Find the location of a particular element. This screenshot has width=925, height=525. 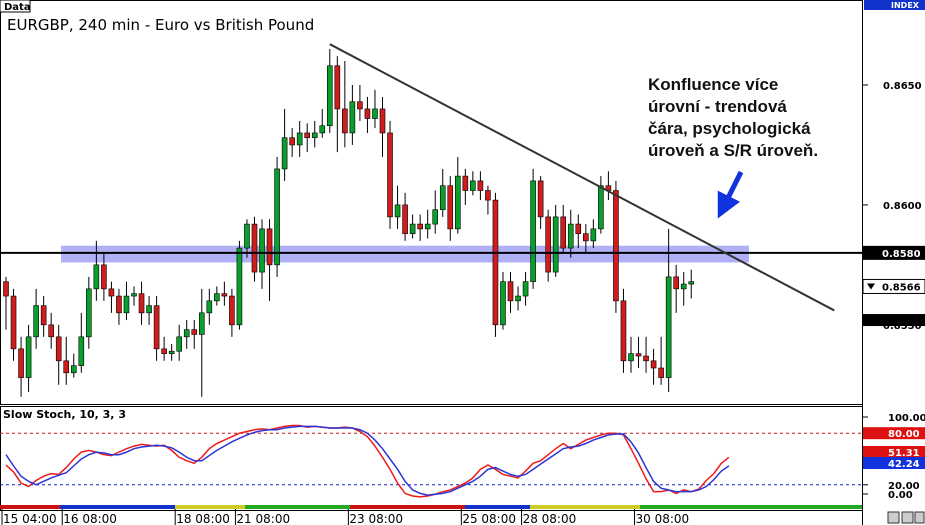

stoch-tick-label: 0.00 is located at coordinates (900, 495).